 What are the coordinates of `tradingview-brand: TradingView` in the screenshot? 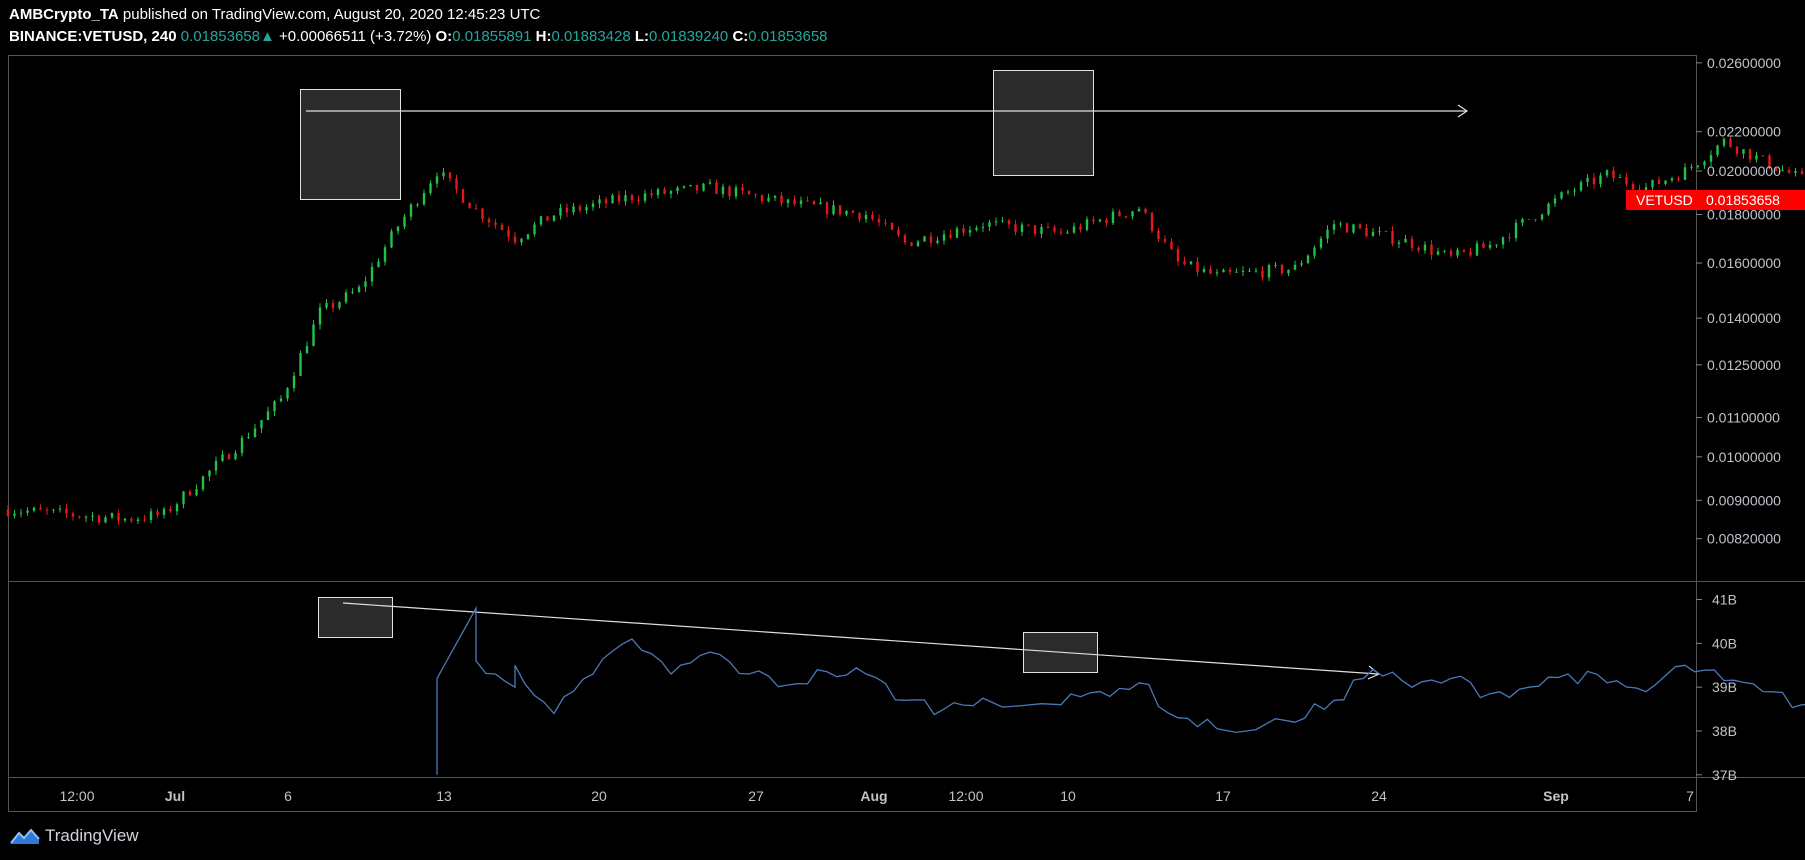 It's located at (74, 836).